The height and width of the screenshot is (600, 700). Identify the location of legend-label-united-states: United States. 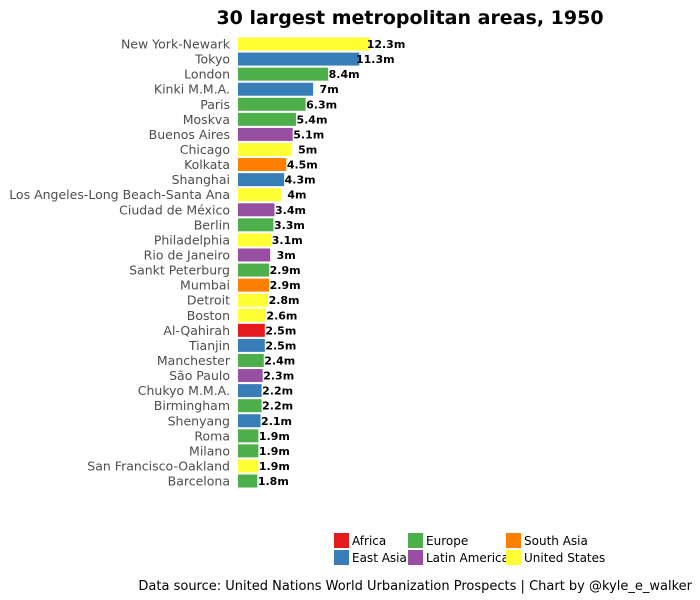
(564, 558).